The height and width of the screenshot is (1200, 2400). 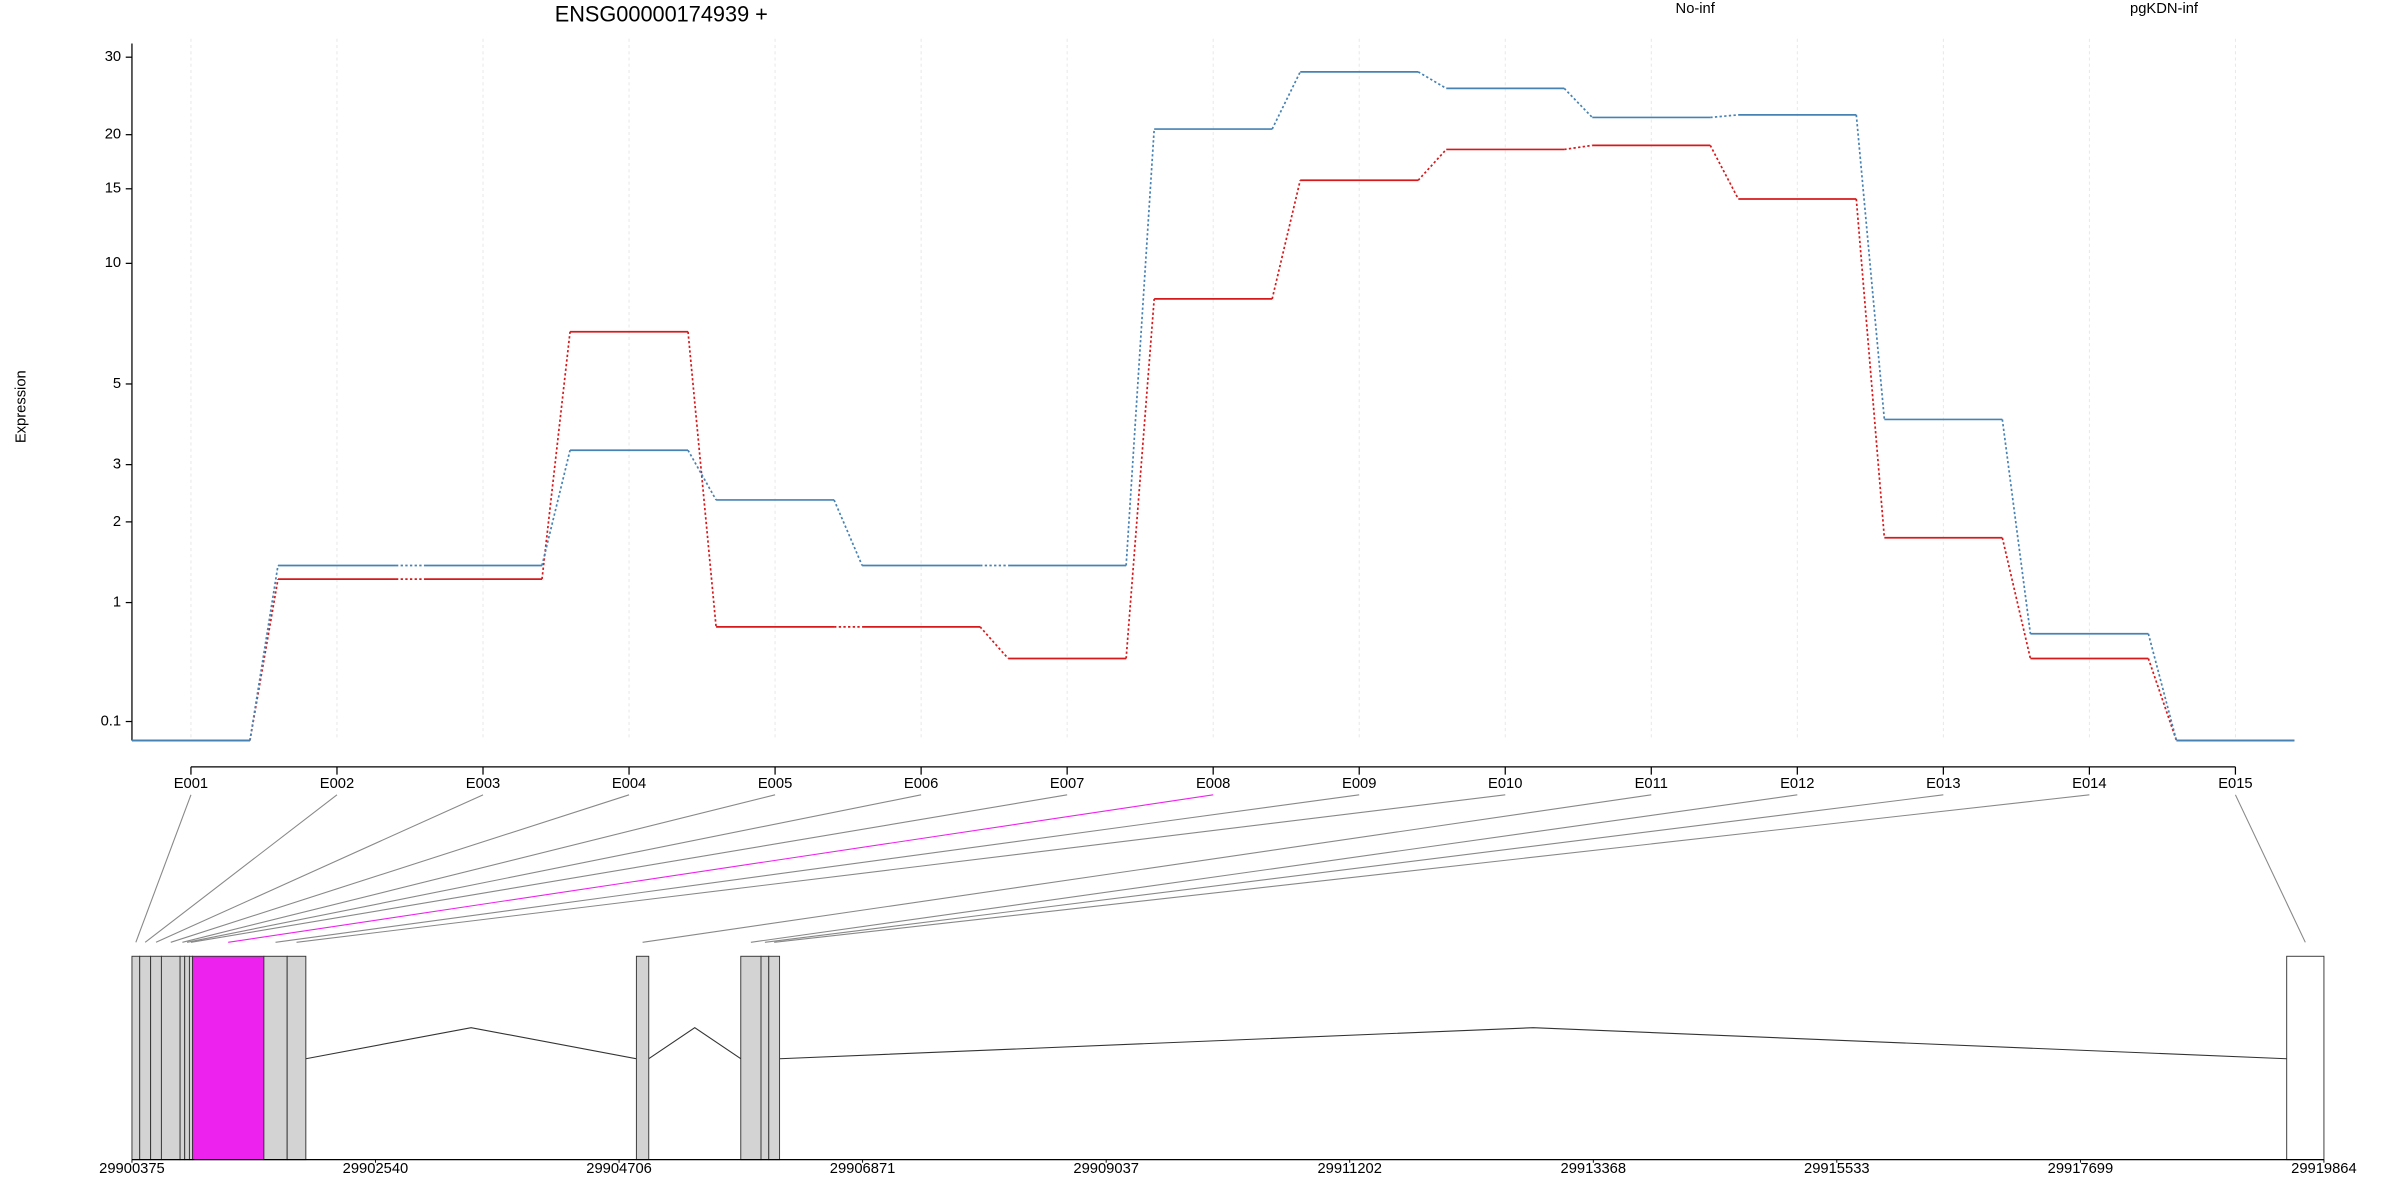 I want to click on y-tick-label: 3, so click(x=117, y=465).